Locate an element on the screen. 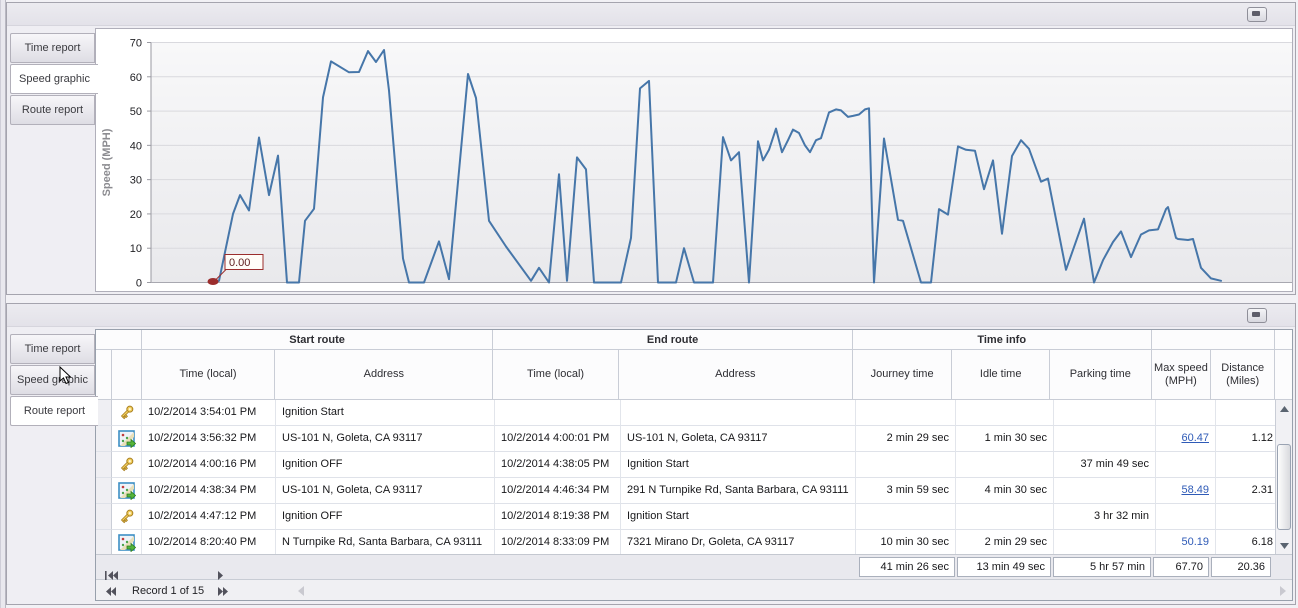  cell-journey-time: 10 min 30 sec is located at coordinates (906, 542).